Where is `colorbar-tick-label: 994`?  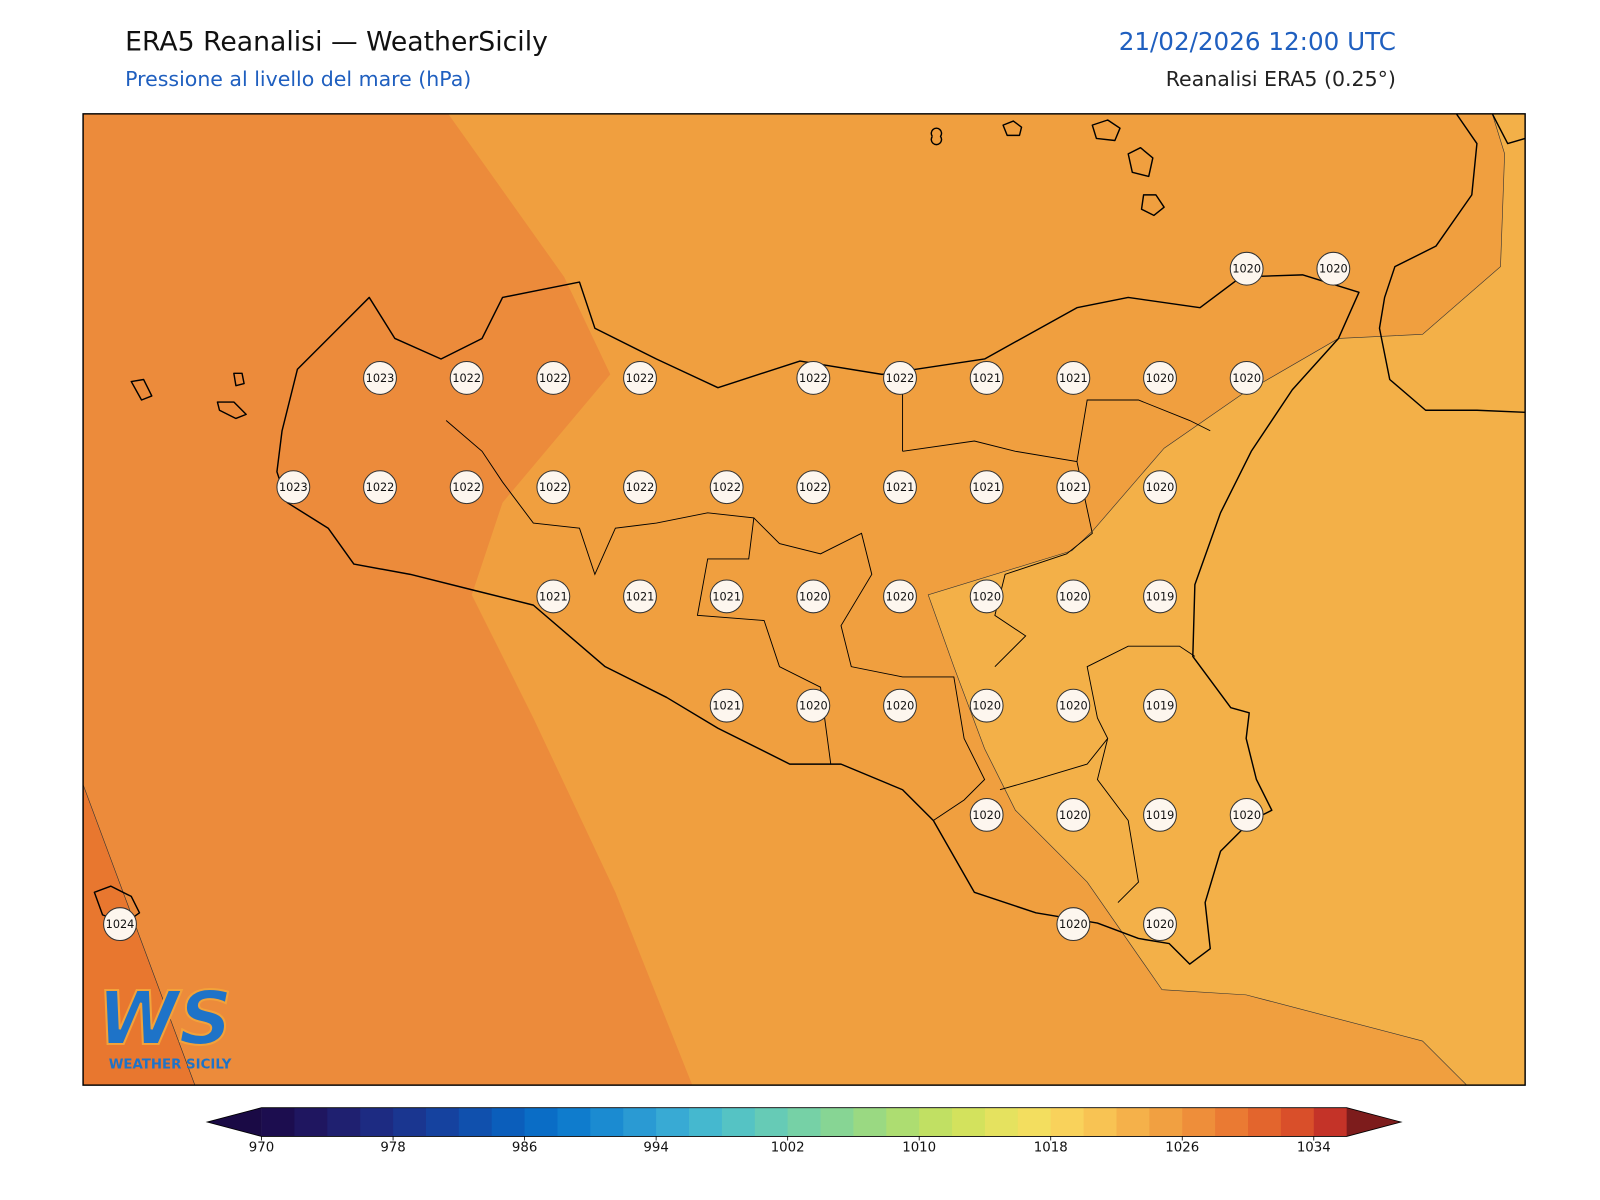
colorbar-tick-label: 994 is located at coordinates (655, 1148).